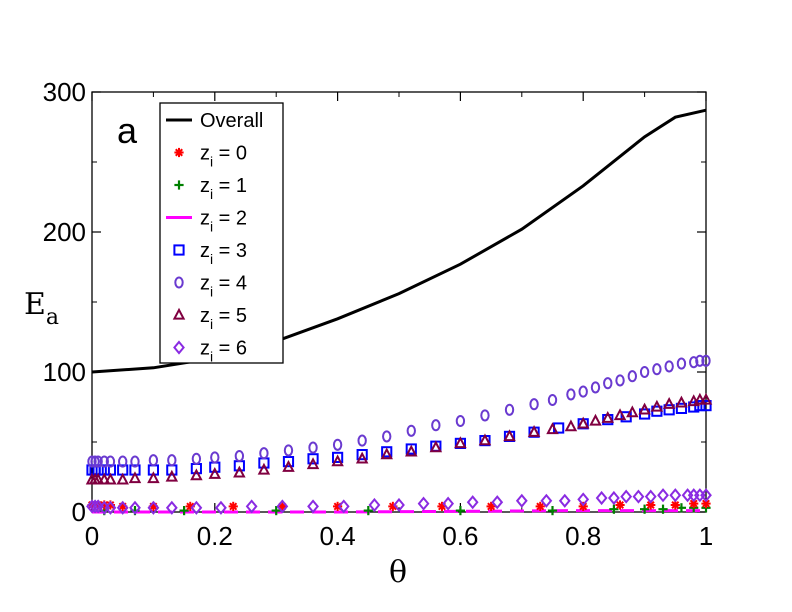 Image resolution: width=792 pixels, height=612 pixels. I want to click on legend-label-z0: zi = 0, so click(223, 156).